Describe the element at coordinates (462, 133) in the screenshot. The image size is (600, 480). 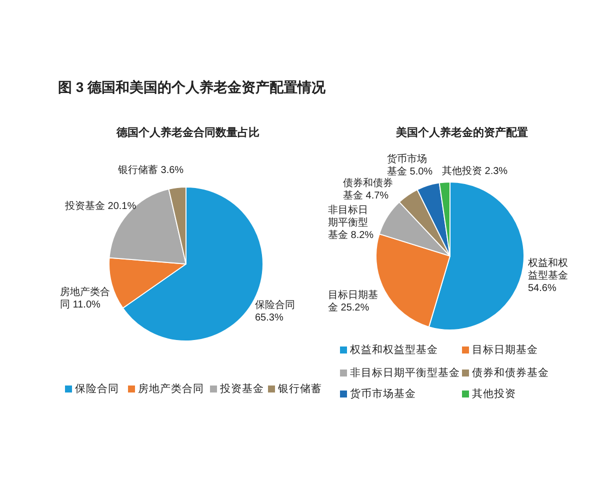
I see `subtitle: 美国个人养老金的资产配置` at that location.